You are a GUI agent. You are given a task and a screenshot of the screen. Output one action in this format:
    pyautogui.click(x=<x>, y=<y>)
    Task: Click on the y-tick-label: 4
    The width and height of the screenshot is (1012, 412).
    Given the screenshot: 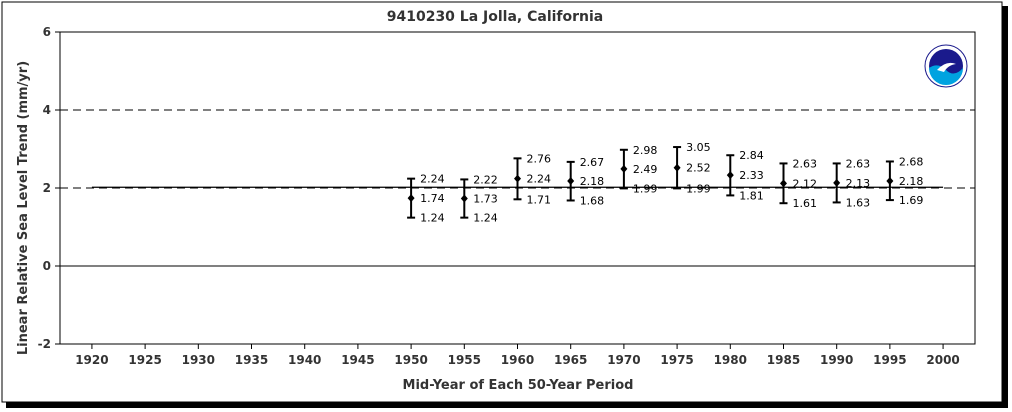 What is the action you would take?
    pyautogui.click(x=47, y=110)
    